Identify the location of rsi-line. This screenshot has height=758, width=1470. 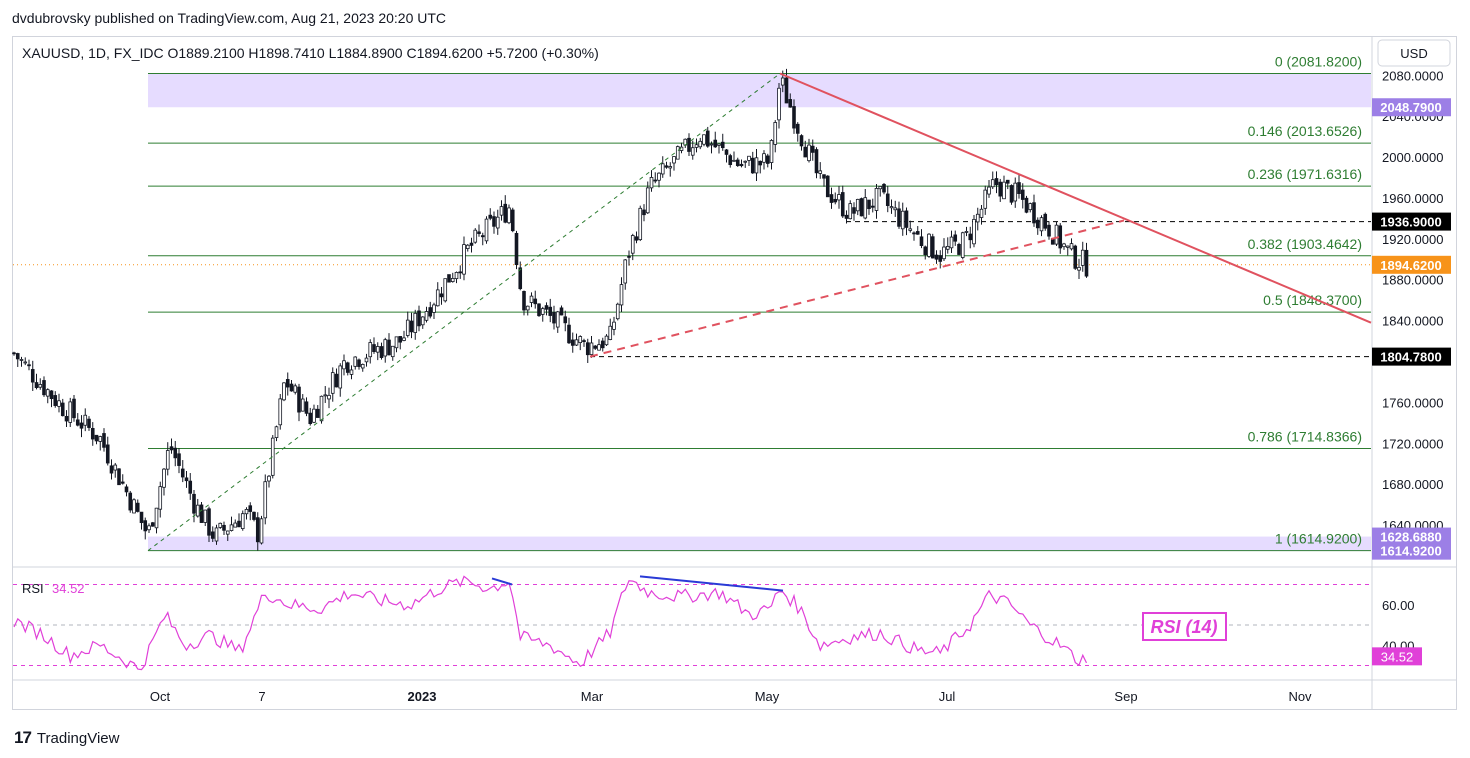
(550, 623).